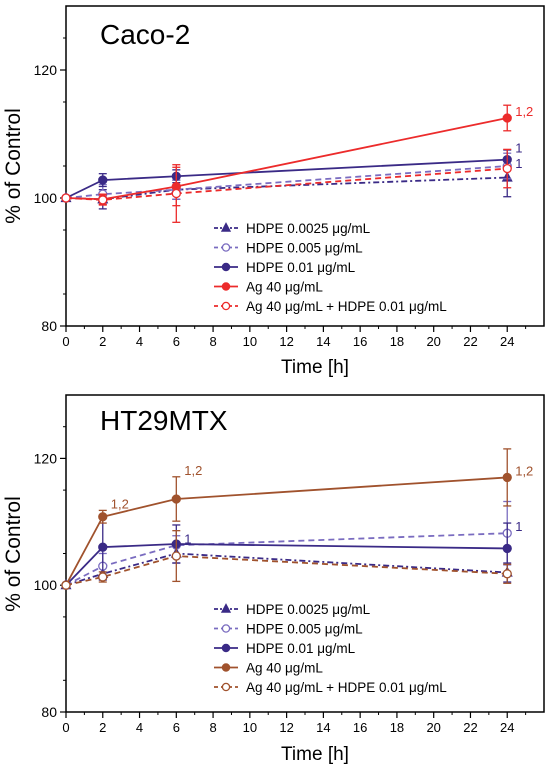  I want to click on chart-title: HT29MTX, so click(164, 420).